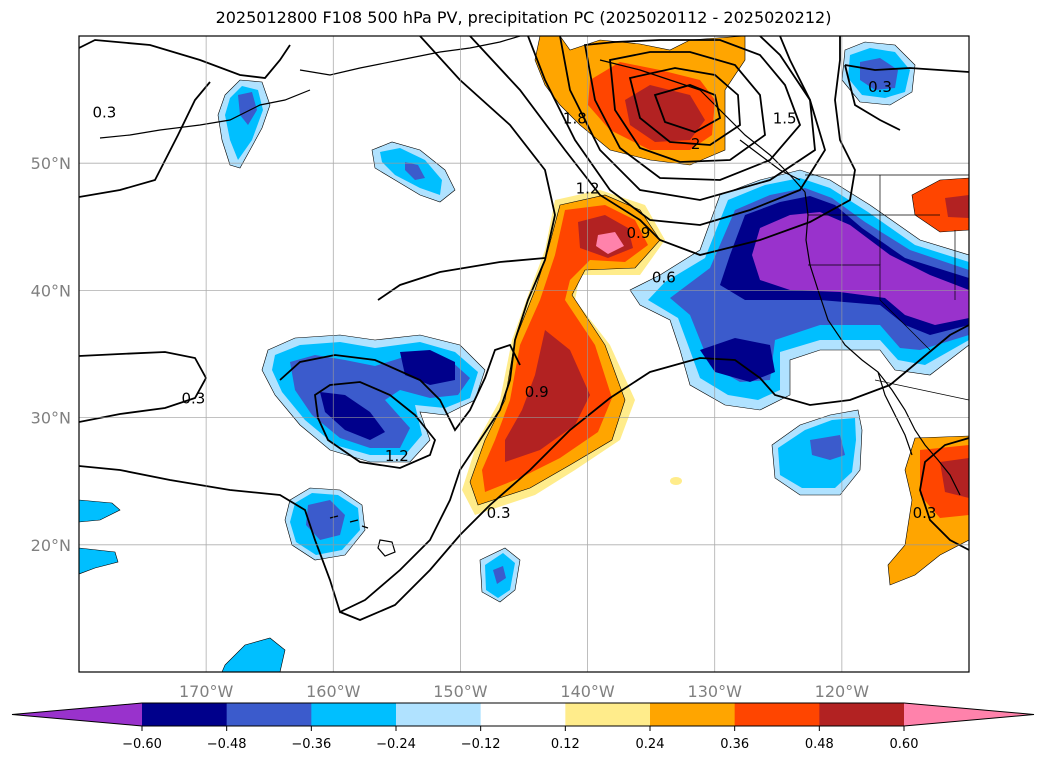  I want to click on negative-anomaly-north-pacific-blue, so click(415, 171).